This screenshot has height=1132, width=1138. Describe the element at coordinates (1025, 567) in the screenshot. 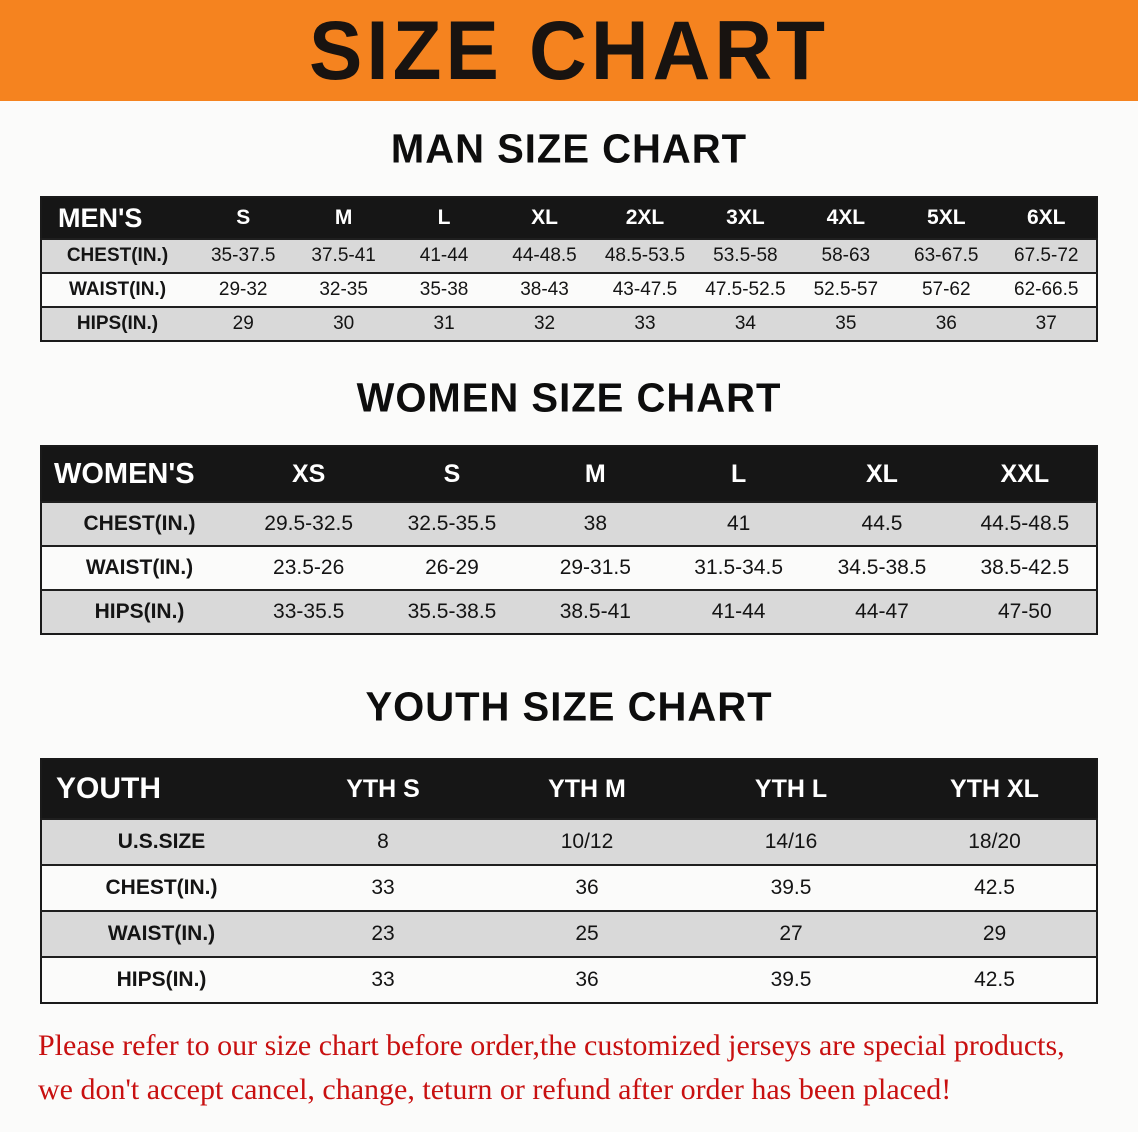

I see `size-value: 38.5-42.5` at that location.